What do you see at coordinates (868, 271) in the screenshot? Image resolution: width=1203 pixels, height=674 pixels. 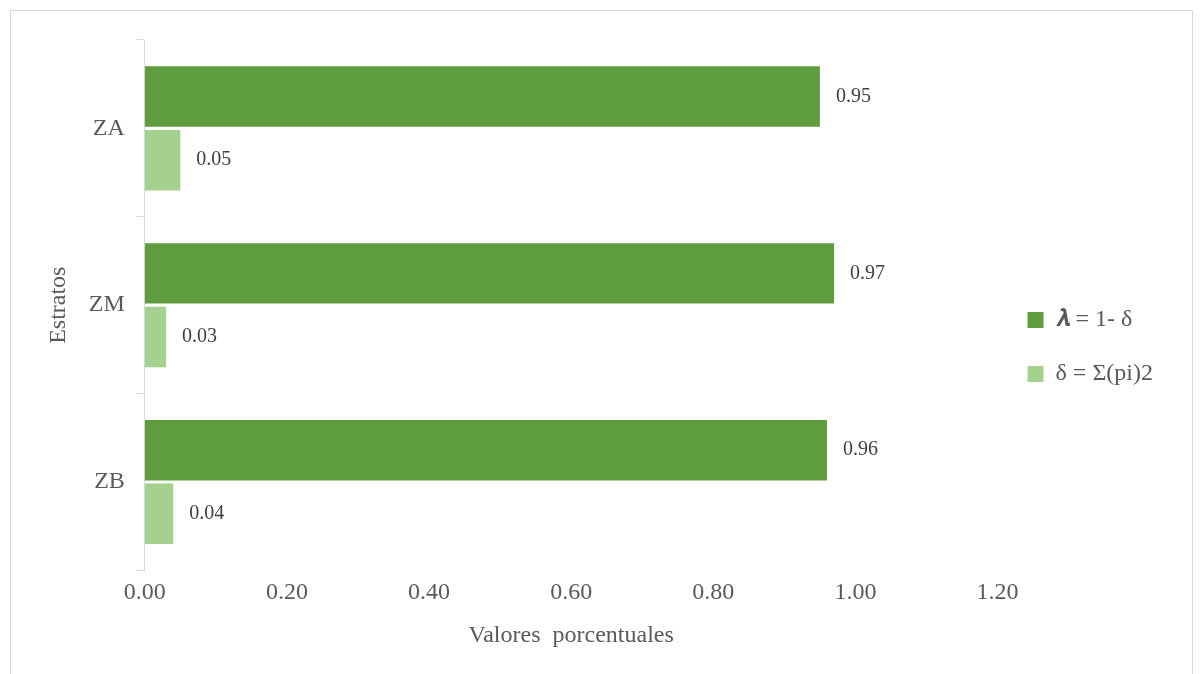 I see `data-label: 0.97` at bounding box center [868, 271].